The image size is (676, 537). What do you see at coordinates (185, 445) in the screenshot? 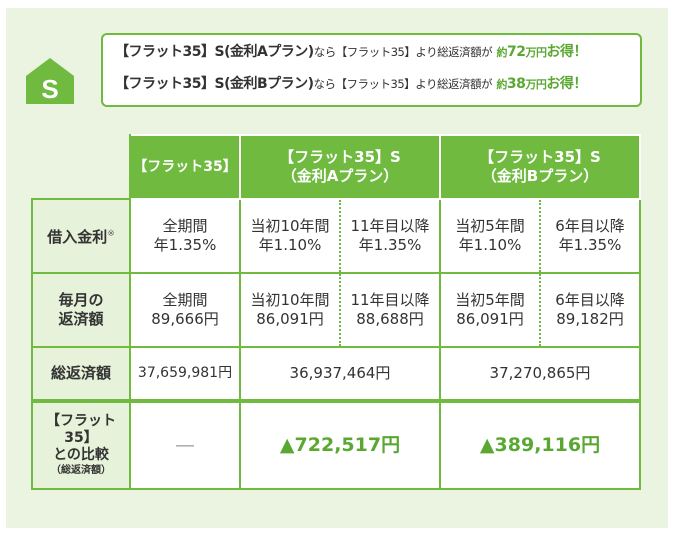
I see `cell-compare-flat35: ―` at bounding box center [185, 445].